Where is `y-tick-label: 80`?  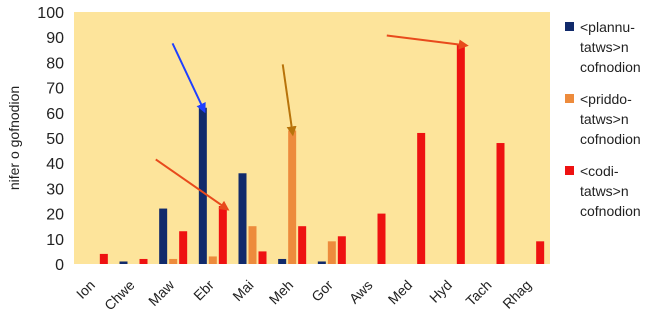 y-tick-label: 80 is located at coordinates (55, 63).